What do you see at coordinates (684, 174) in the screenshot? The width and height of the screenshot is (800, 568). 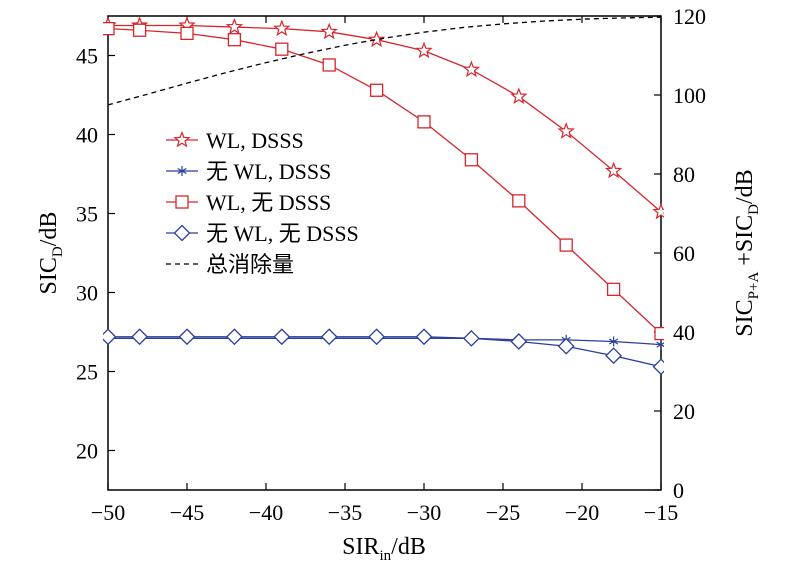 I see `right-y-tick-label: 80` at bounding box center [684, 174].